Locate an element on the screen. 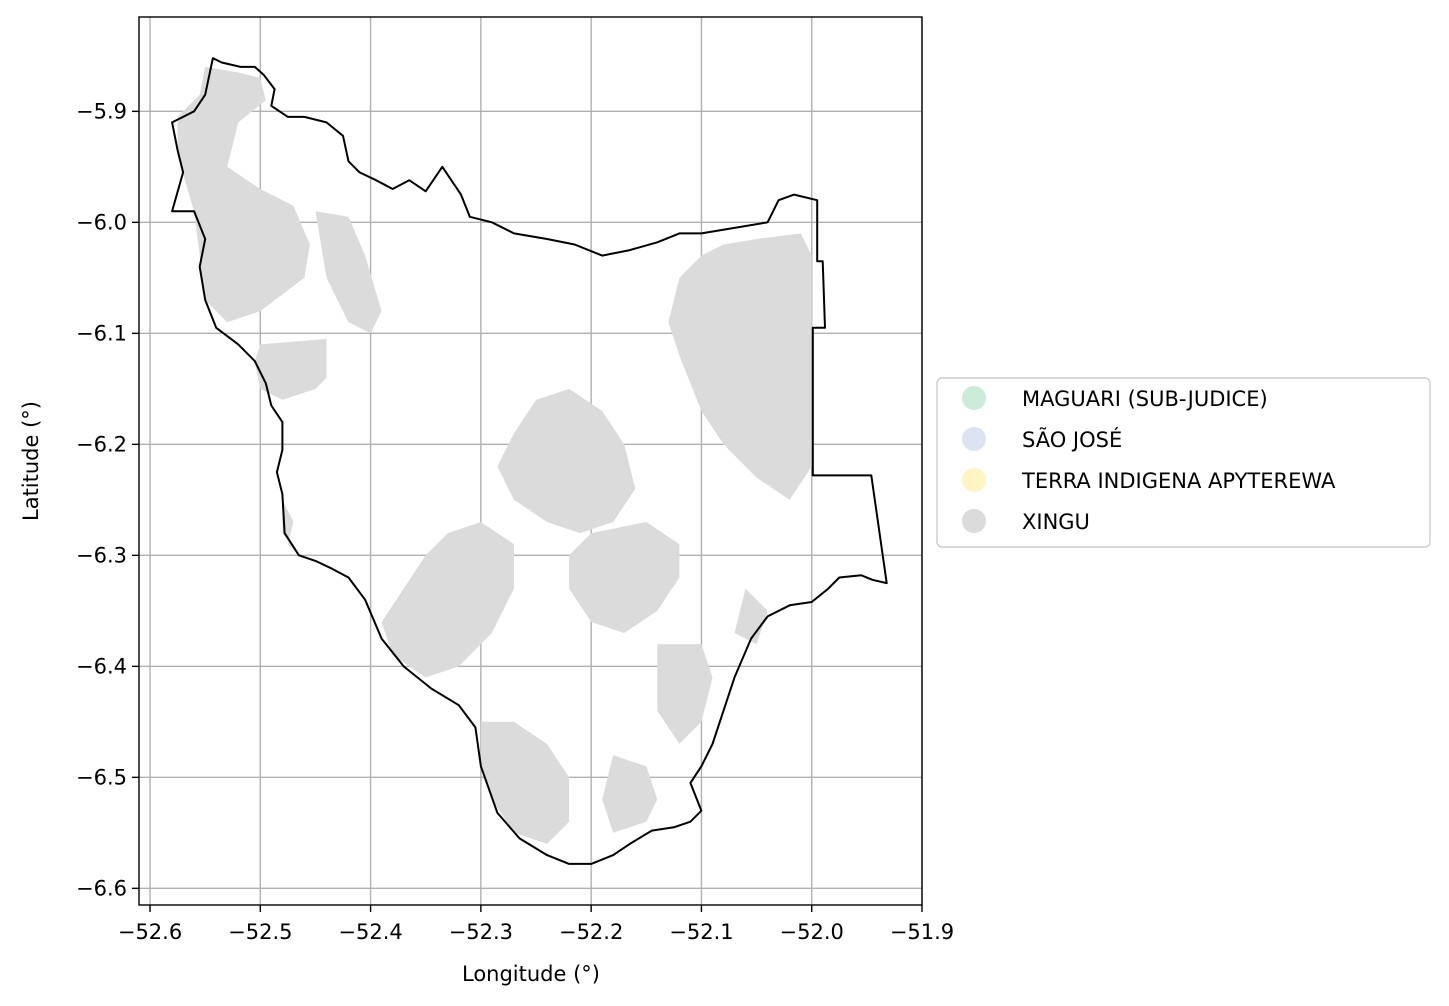 This screenshot has width=1449, height=1006. legend-label: MAGUARI (SUB-JUDICE) is located at coordinates (1145, 399).